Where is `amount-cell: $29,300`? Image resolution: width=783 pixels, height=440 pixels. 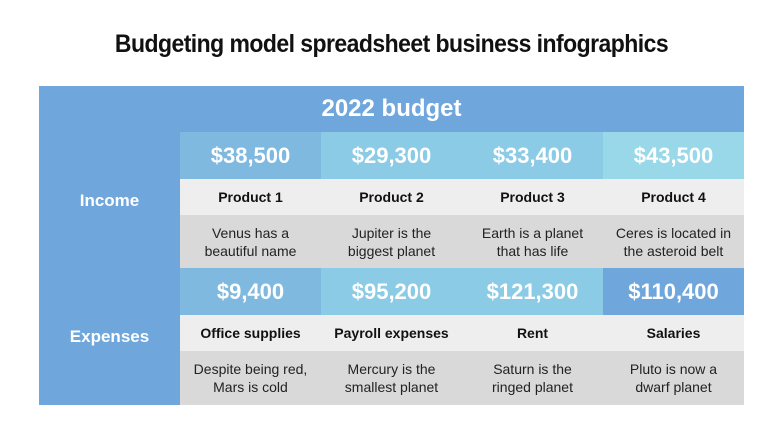 amount-cell: $29,300 is located at coordinates (391, 155).